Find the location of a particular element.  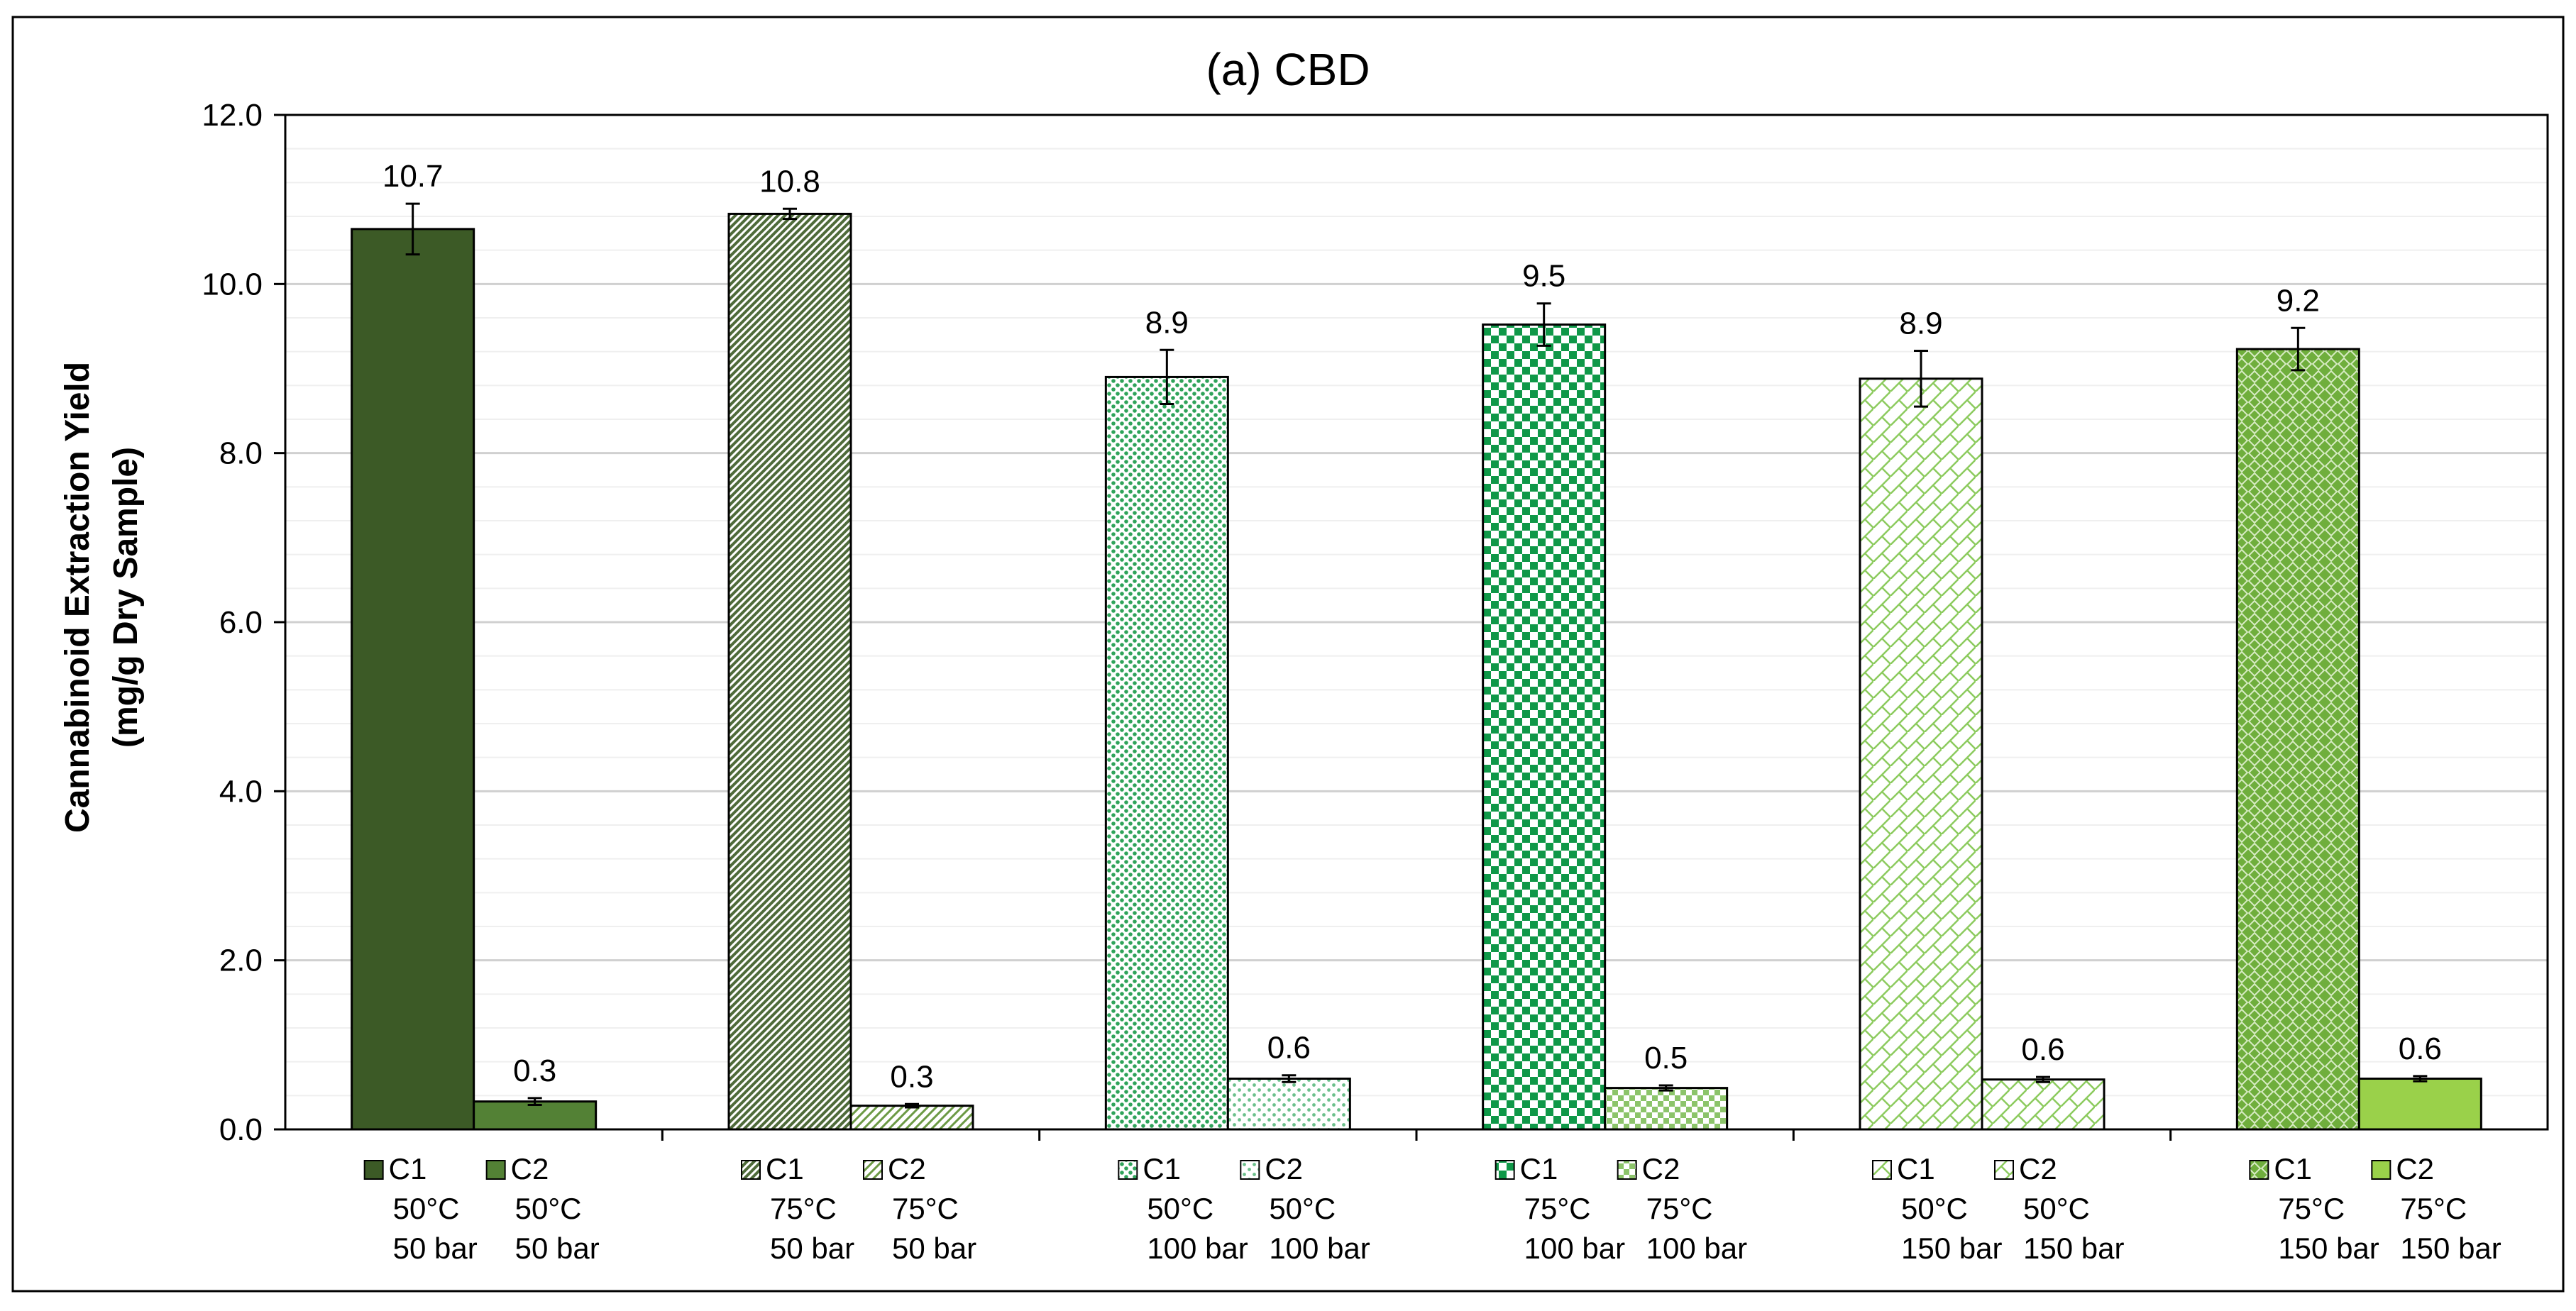

y-tick-label: 0.0 is located at coordinates (241, 1129).